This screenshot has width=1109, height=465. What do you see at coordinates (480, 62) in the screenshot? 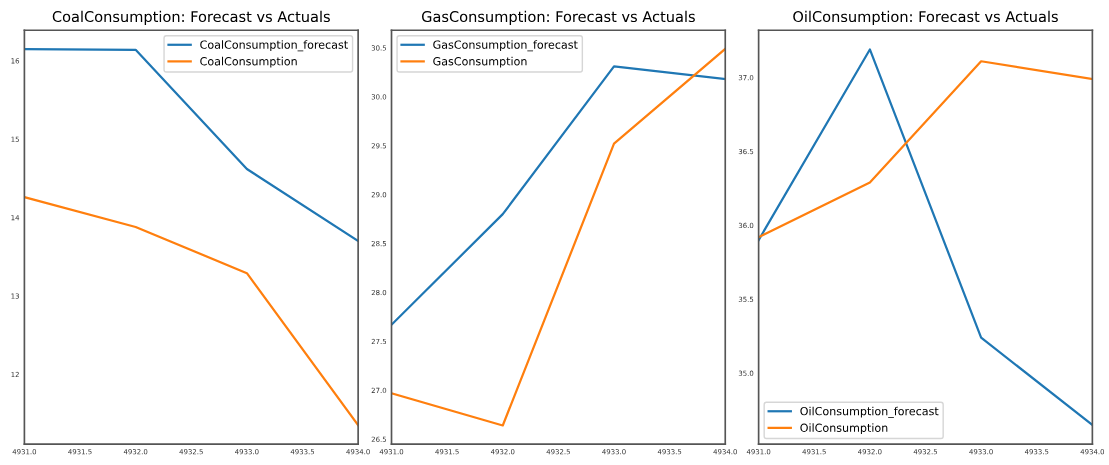
I see `legend-label: GasConsumption` at bounding box center [480, 62].